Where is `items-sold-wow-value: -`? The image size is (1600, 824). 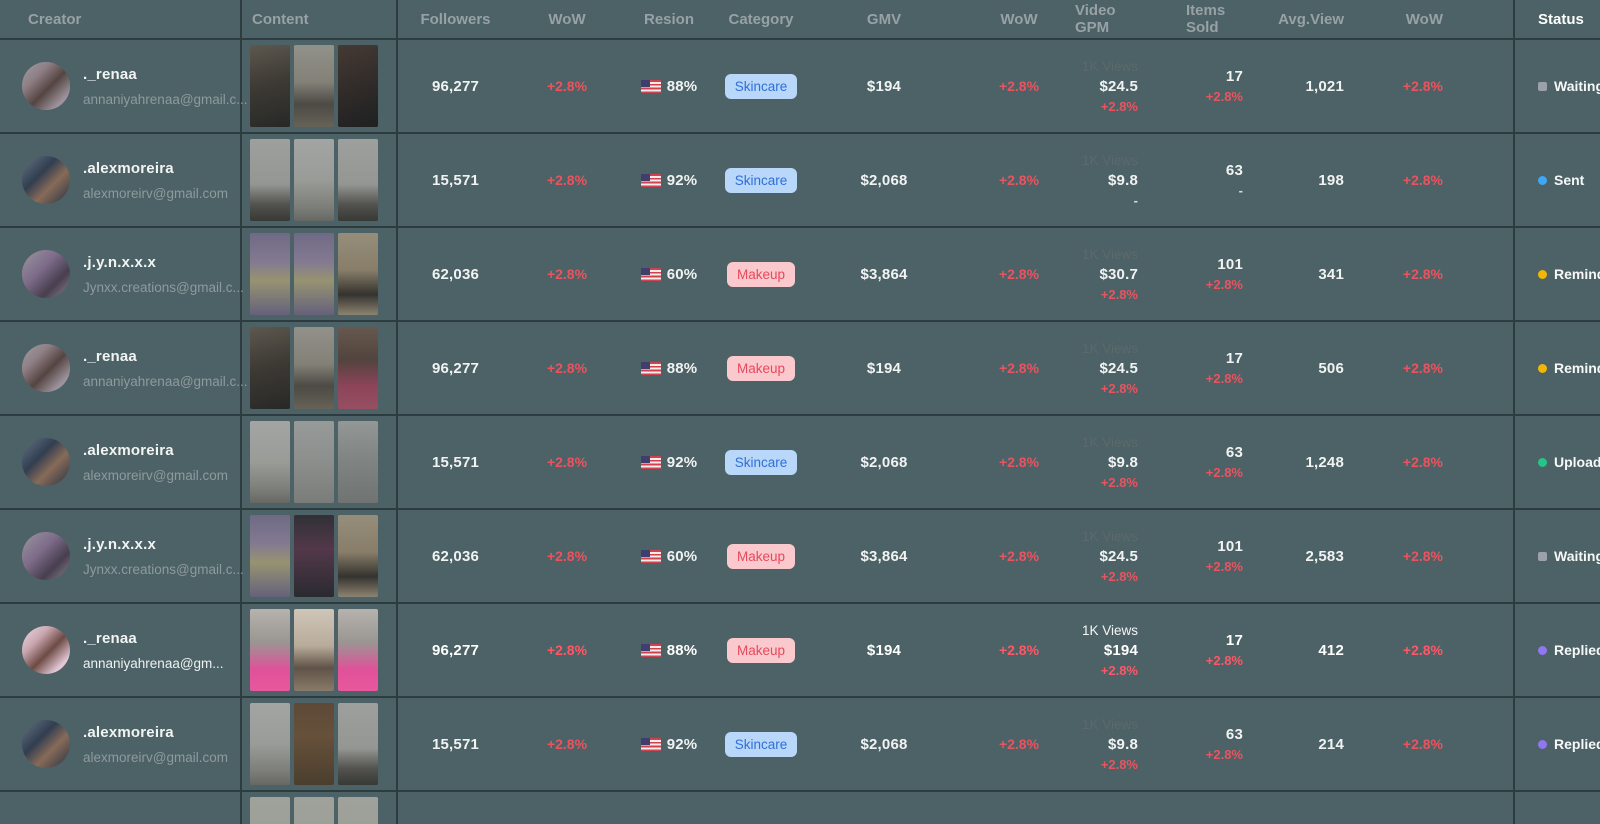
items-sold-wow-value: - is located at coordinates (1240, 190).